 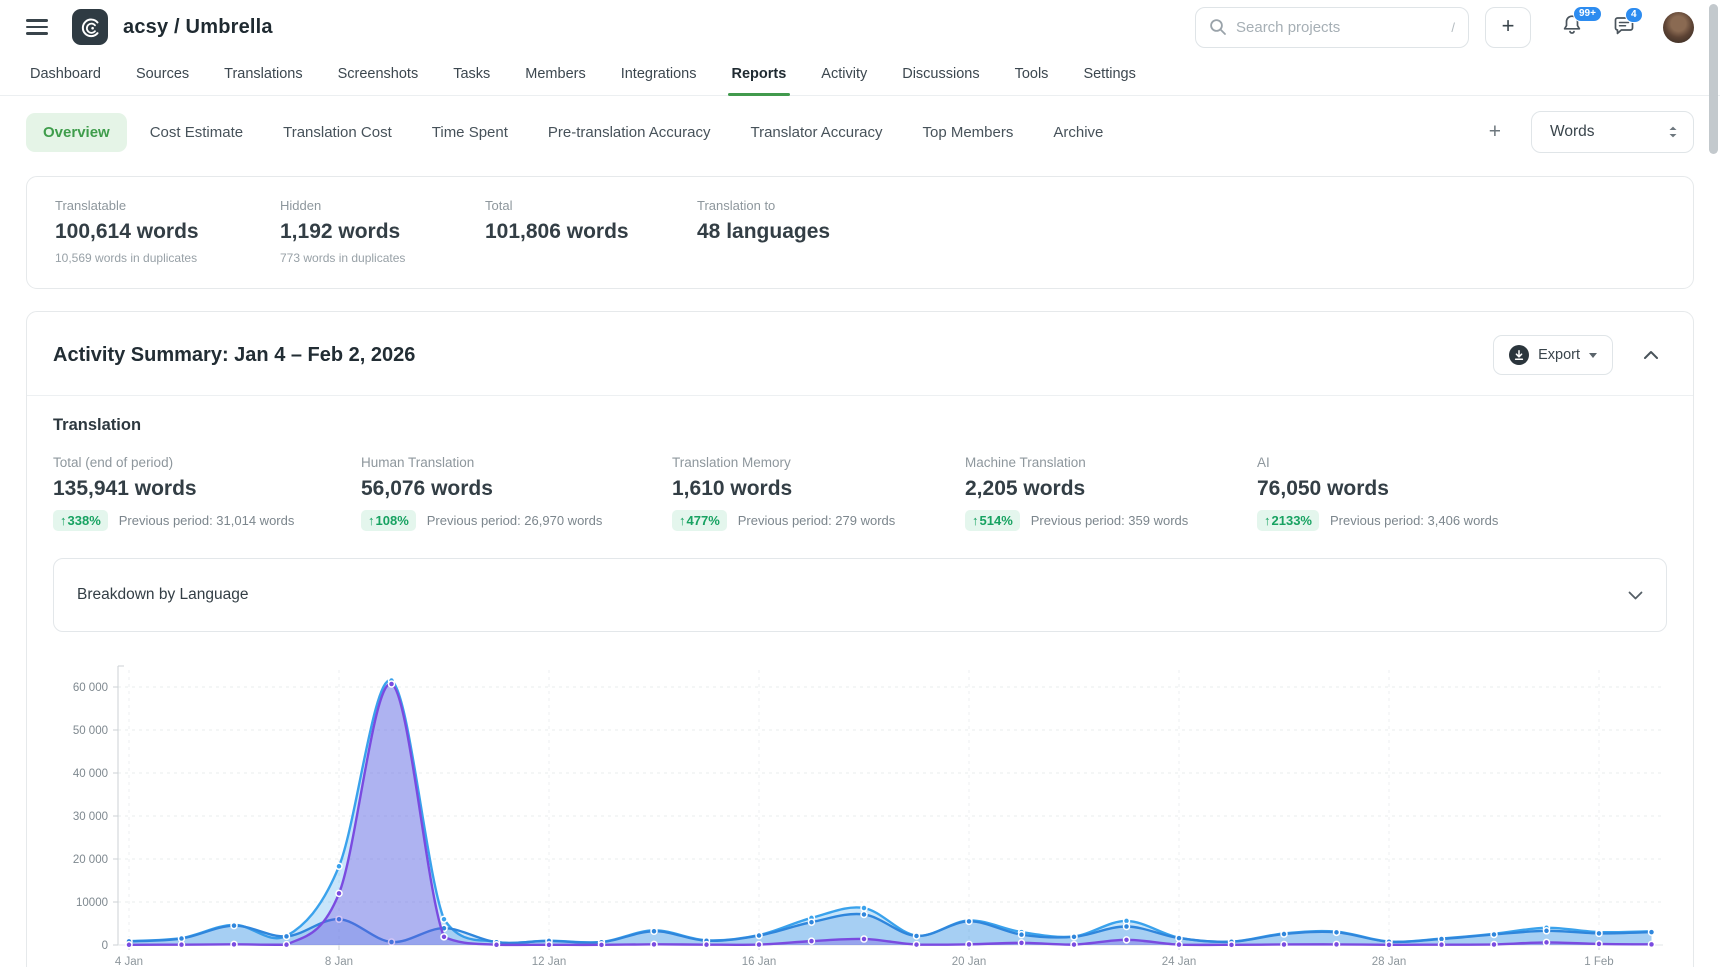 What do you see at coordinates (1713, 79) in the screenshot?
I see `scrollbar-thumb` at bounding box center [1713, 79].